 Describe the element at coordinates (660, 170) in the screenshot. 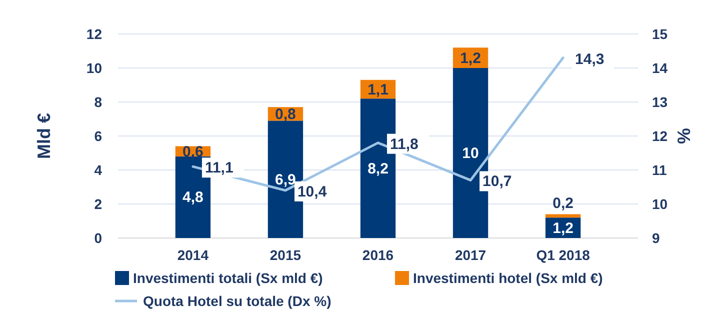

I see `y2-tick-label: 11` at that location.